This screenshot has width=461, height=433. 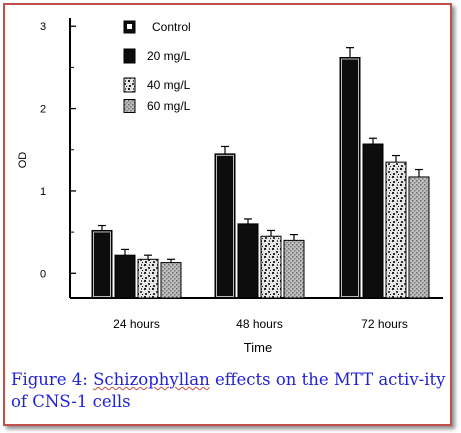 I want to click on y-tick-label: 1, so click(x=43, y=192).